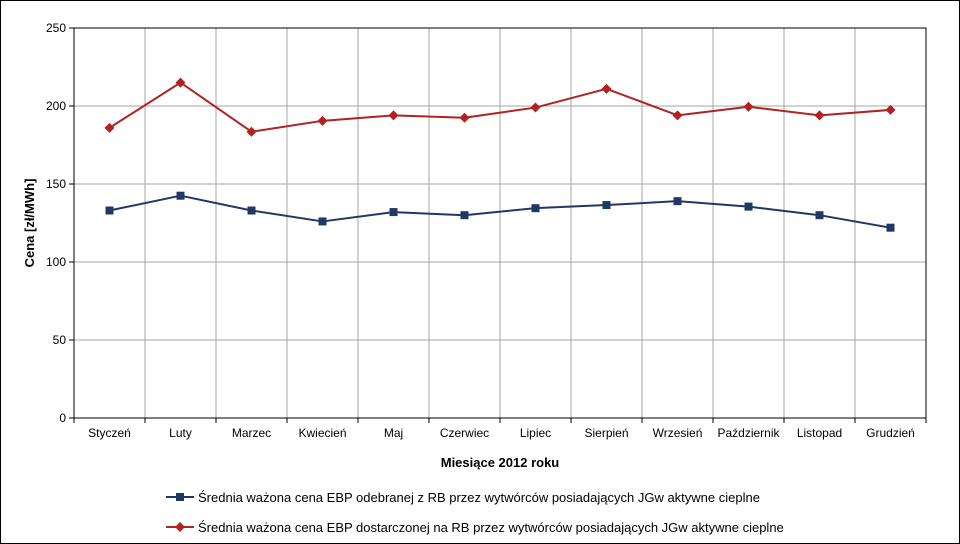  I want to click on x-axis-title: Miesiące 2012 roku, so click(500, 462).